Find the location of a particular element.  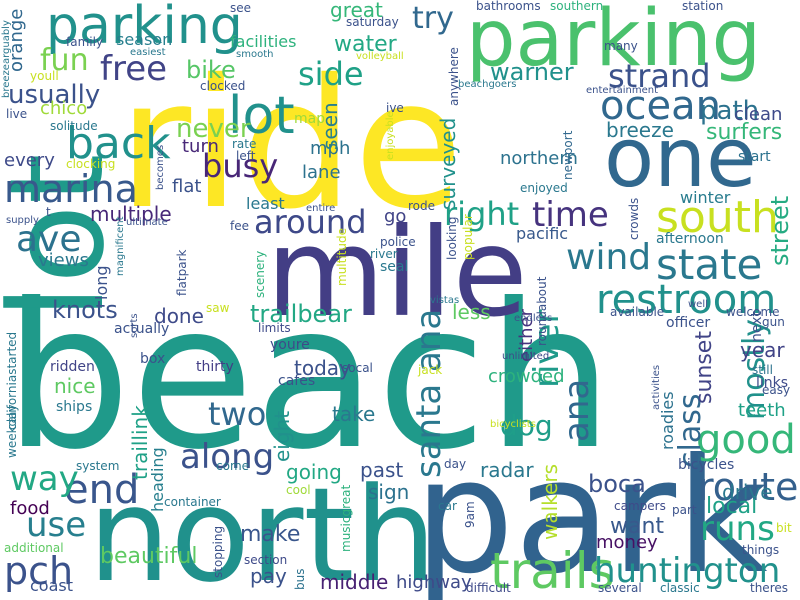

word: walkers is located at coordinates (550, 502).